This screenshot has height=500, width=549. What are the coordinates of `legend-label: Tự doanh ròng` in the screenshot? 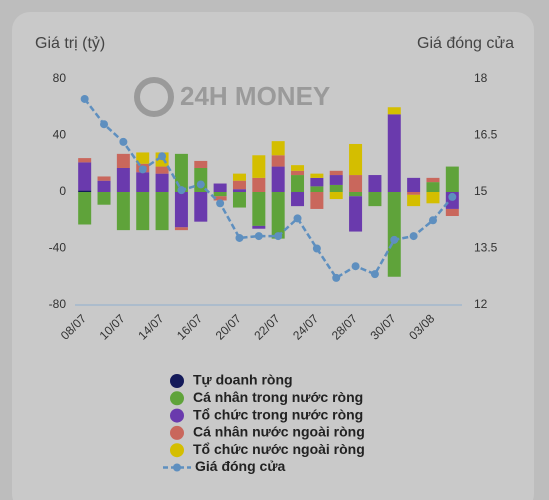 It's located at (243, 380).